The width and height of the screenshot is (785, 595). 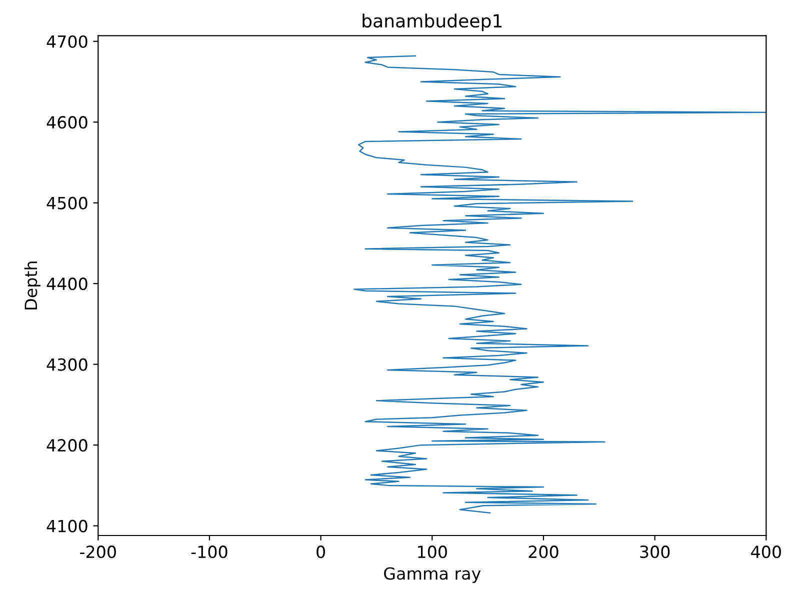 What do you see at coordinates (67, 284) in the screenshot?
I see `y-tick-label: 4400` at bounding box center [67, 284].